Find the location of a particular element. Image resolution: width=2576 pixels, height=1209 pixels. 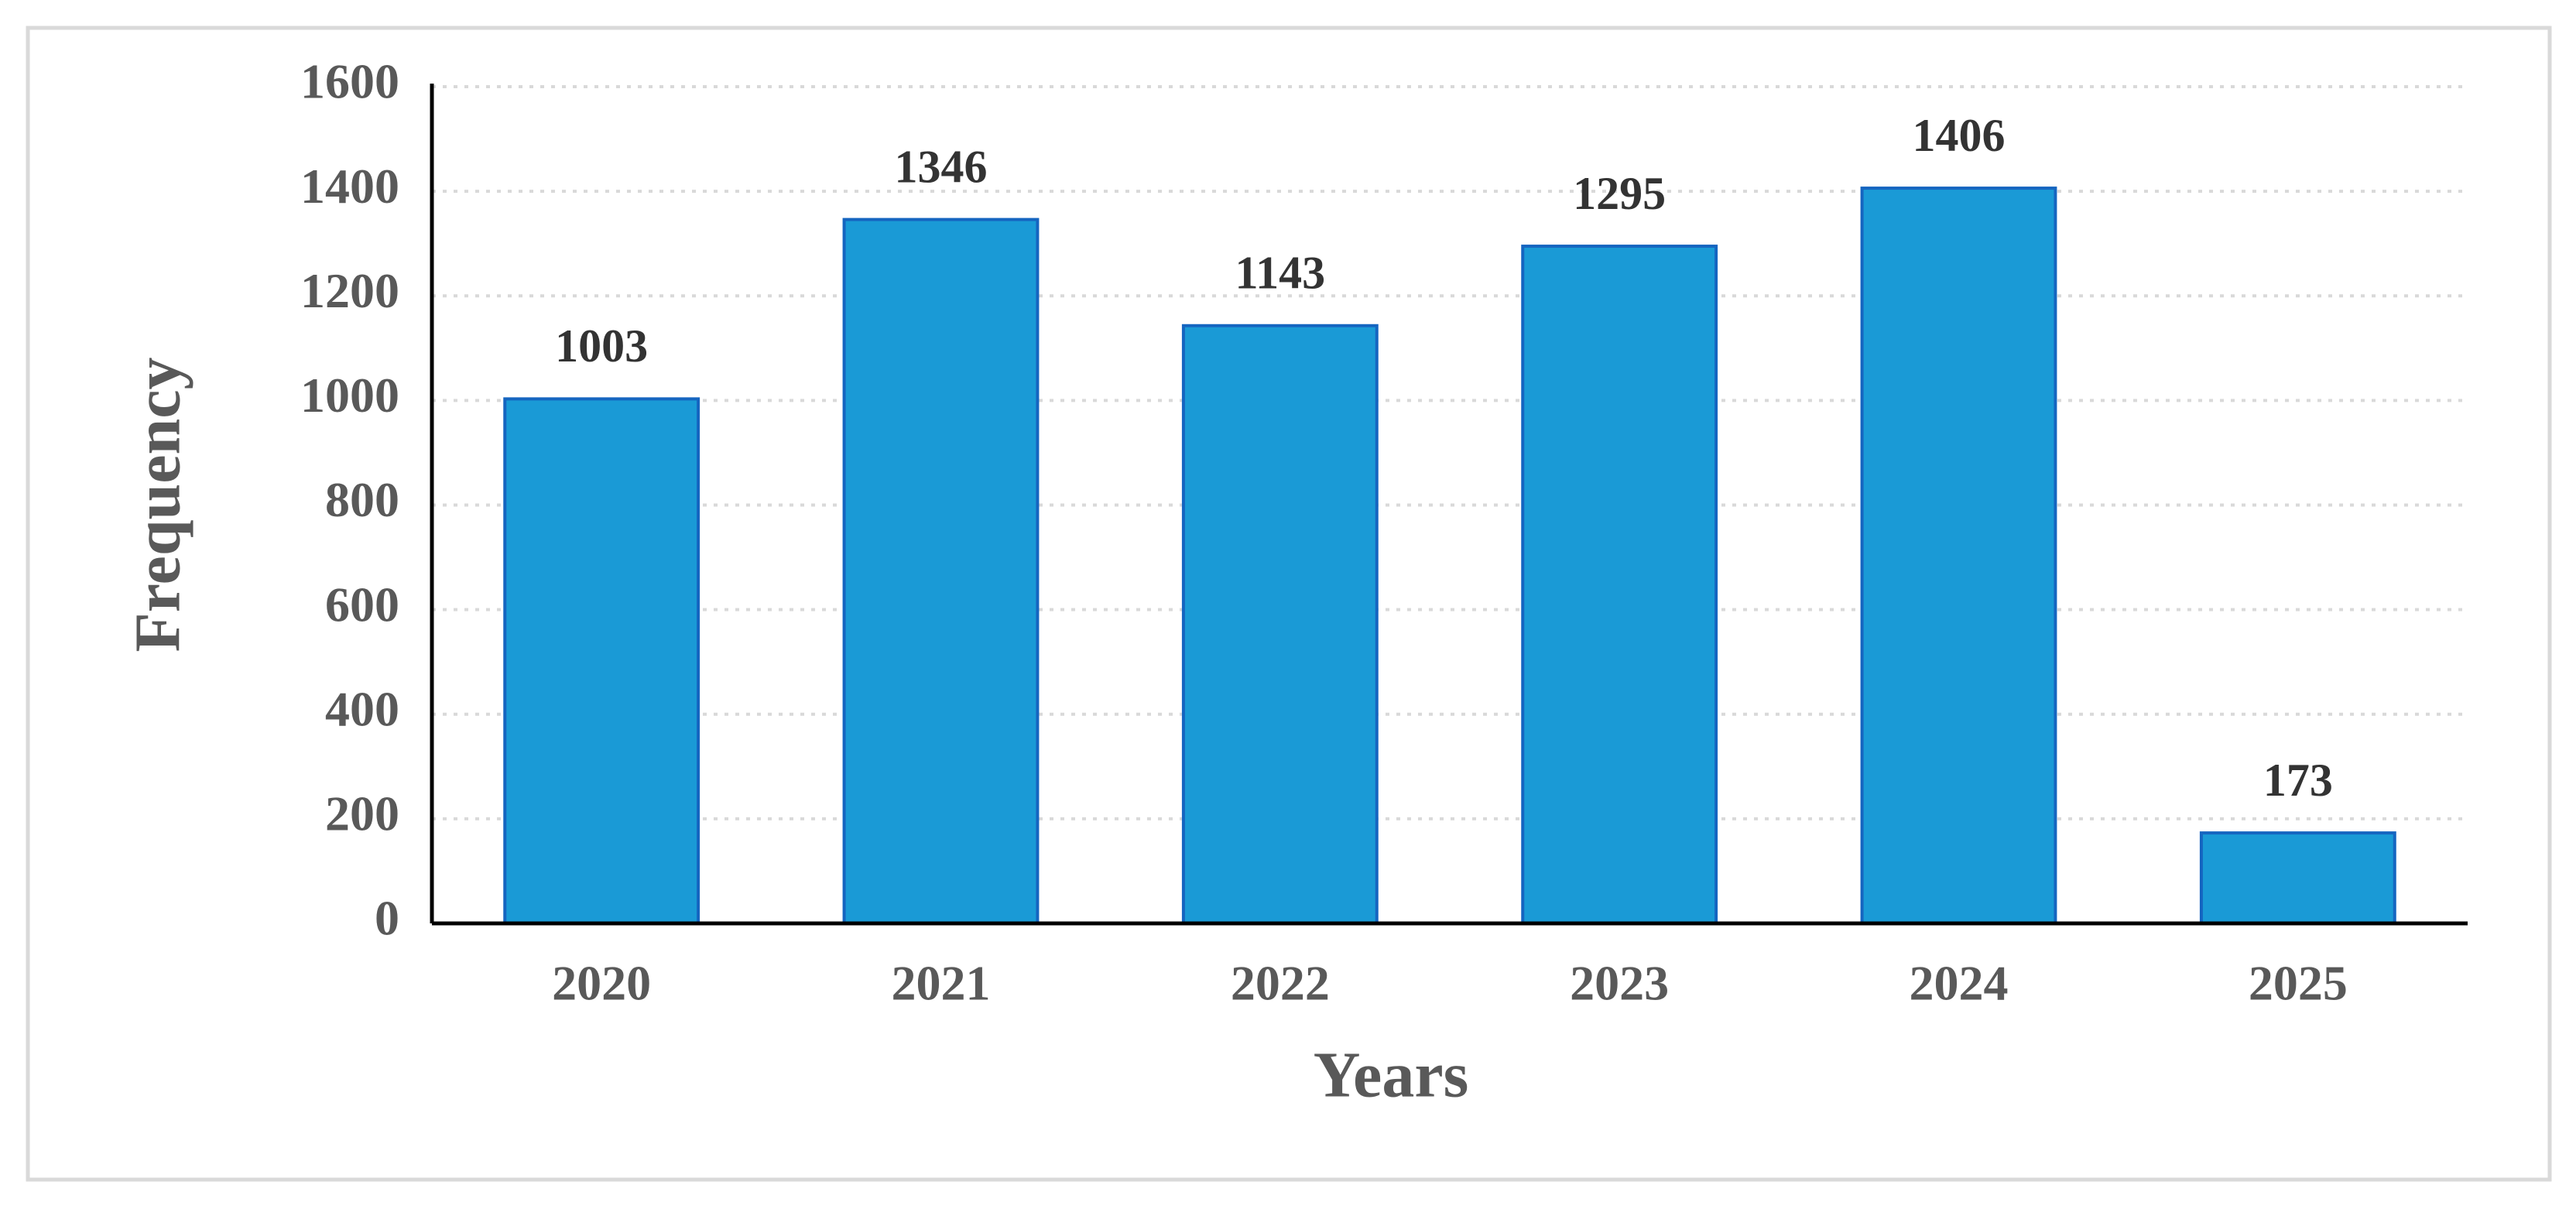

y-axis-title: Frequency is located at coordinates (158, 504).